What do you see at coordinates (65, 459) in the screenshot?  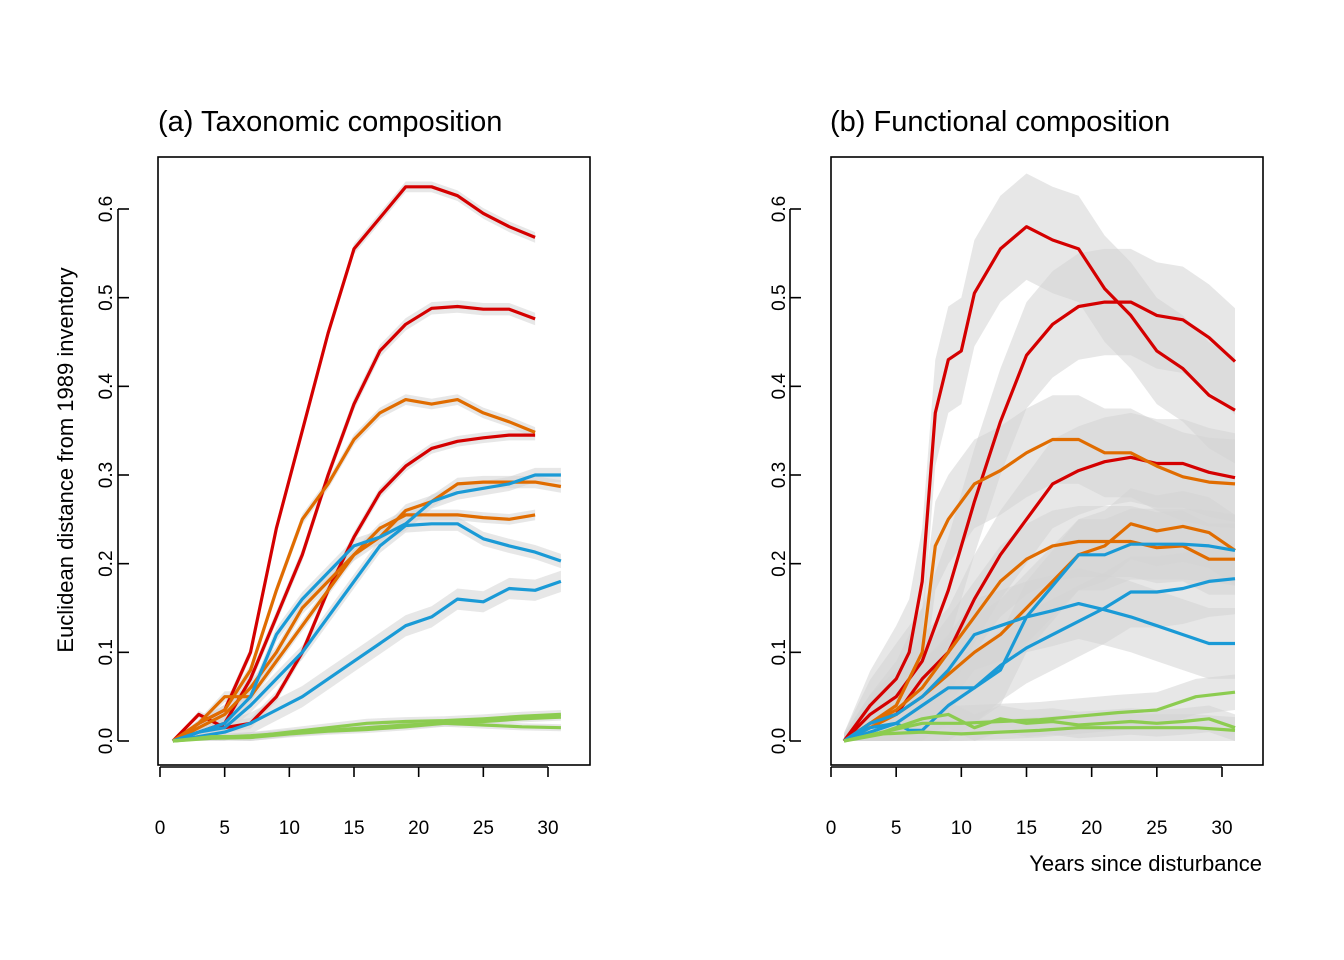 I see `y-axis-label: Euclidean distance from 1989 inventory` at bounding box center [65, 459].